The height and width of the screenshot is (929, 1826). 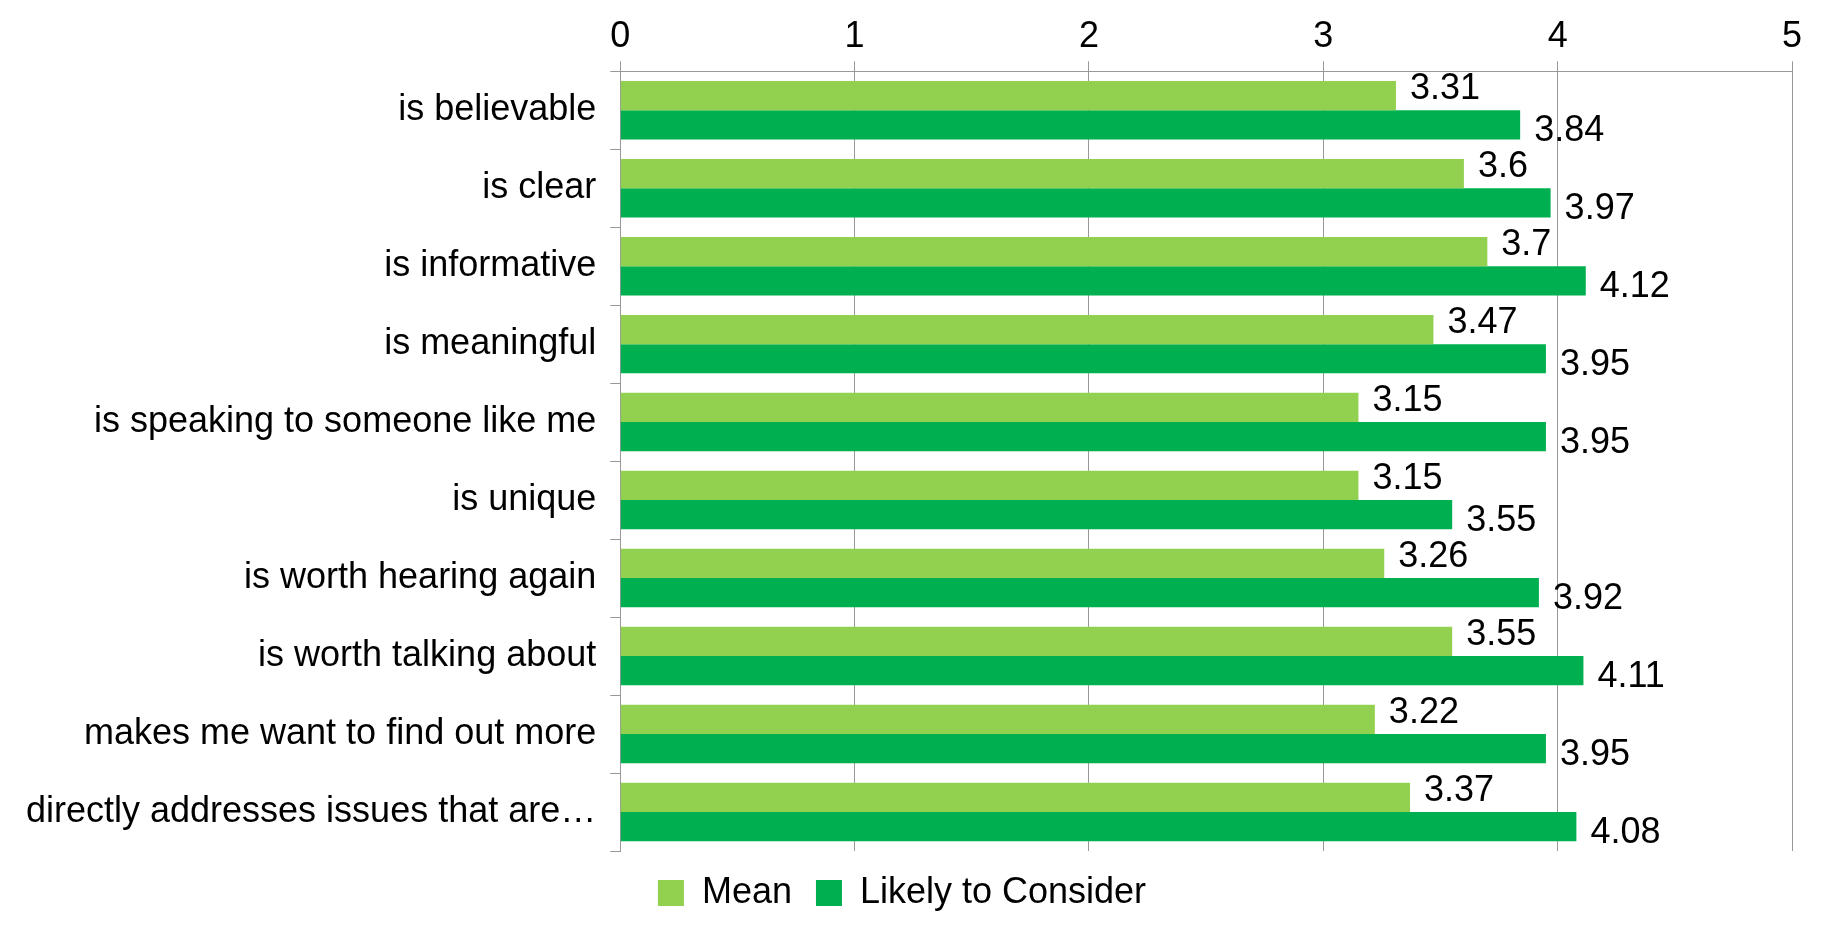 What do you see at coordinates (1433, 555) in the screenshot?
I see `data-label: 3.26` at bounding box center [1433, 555].